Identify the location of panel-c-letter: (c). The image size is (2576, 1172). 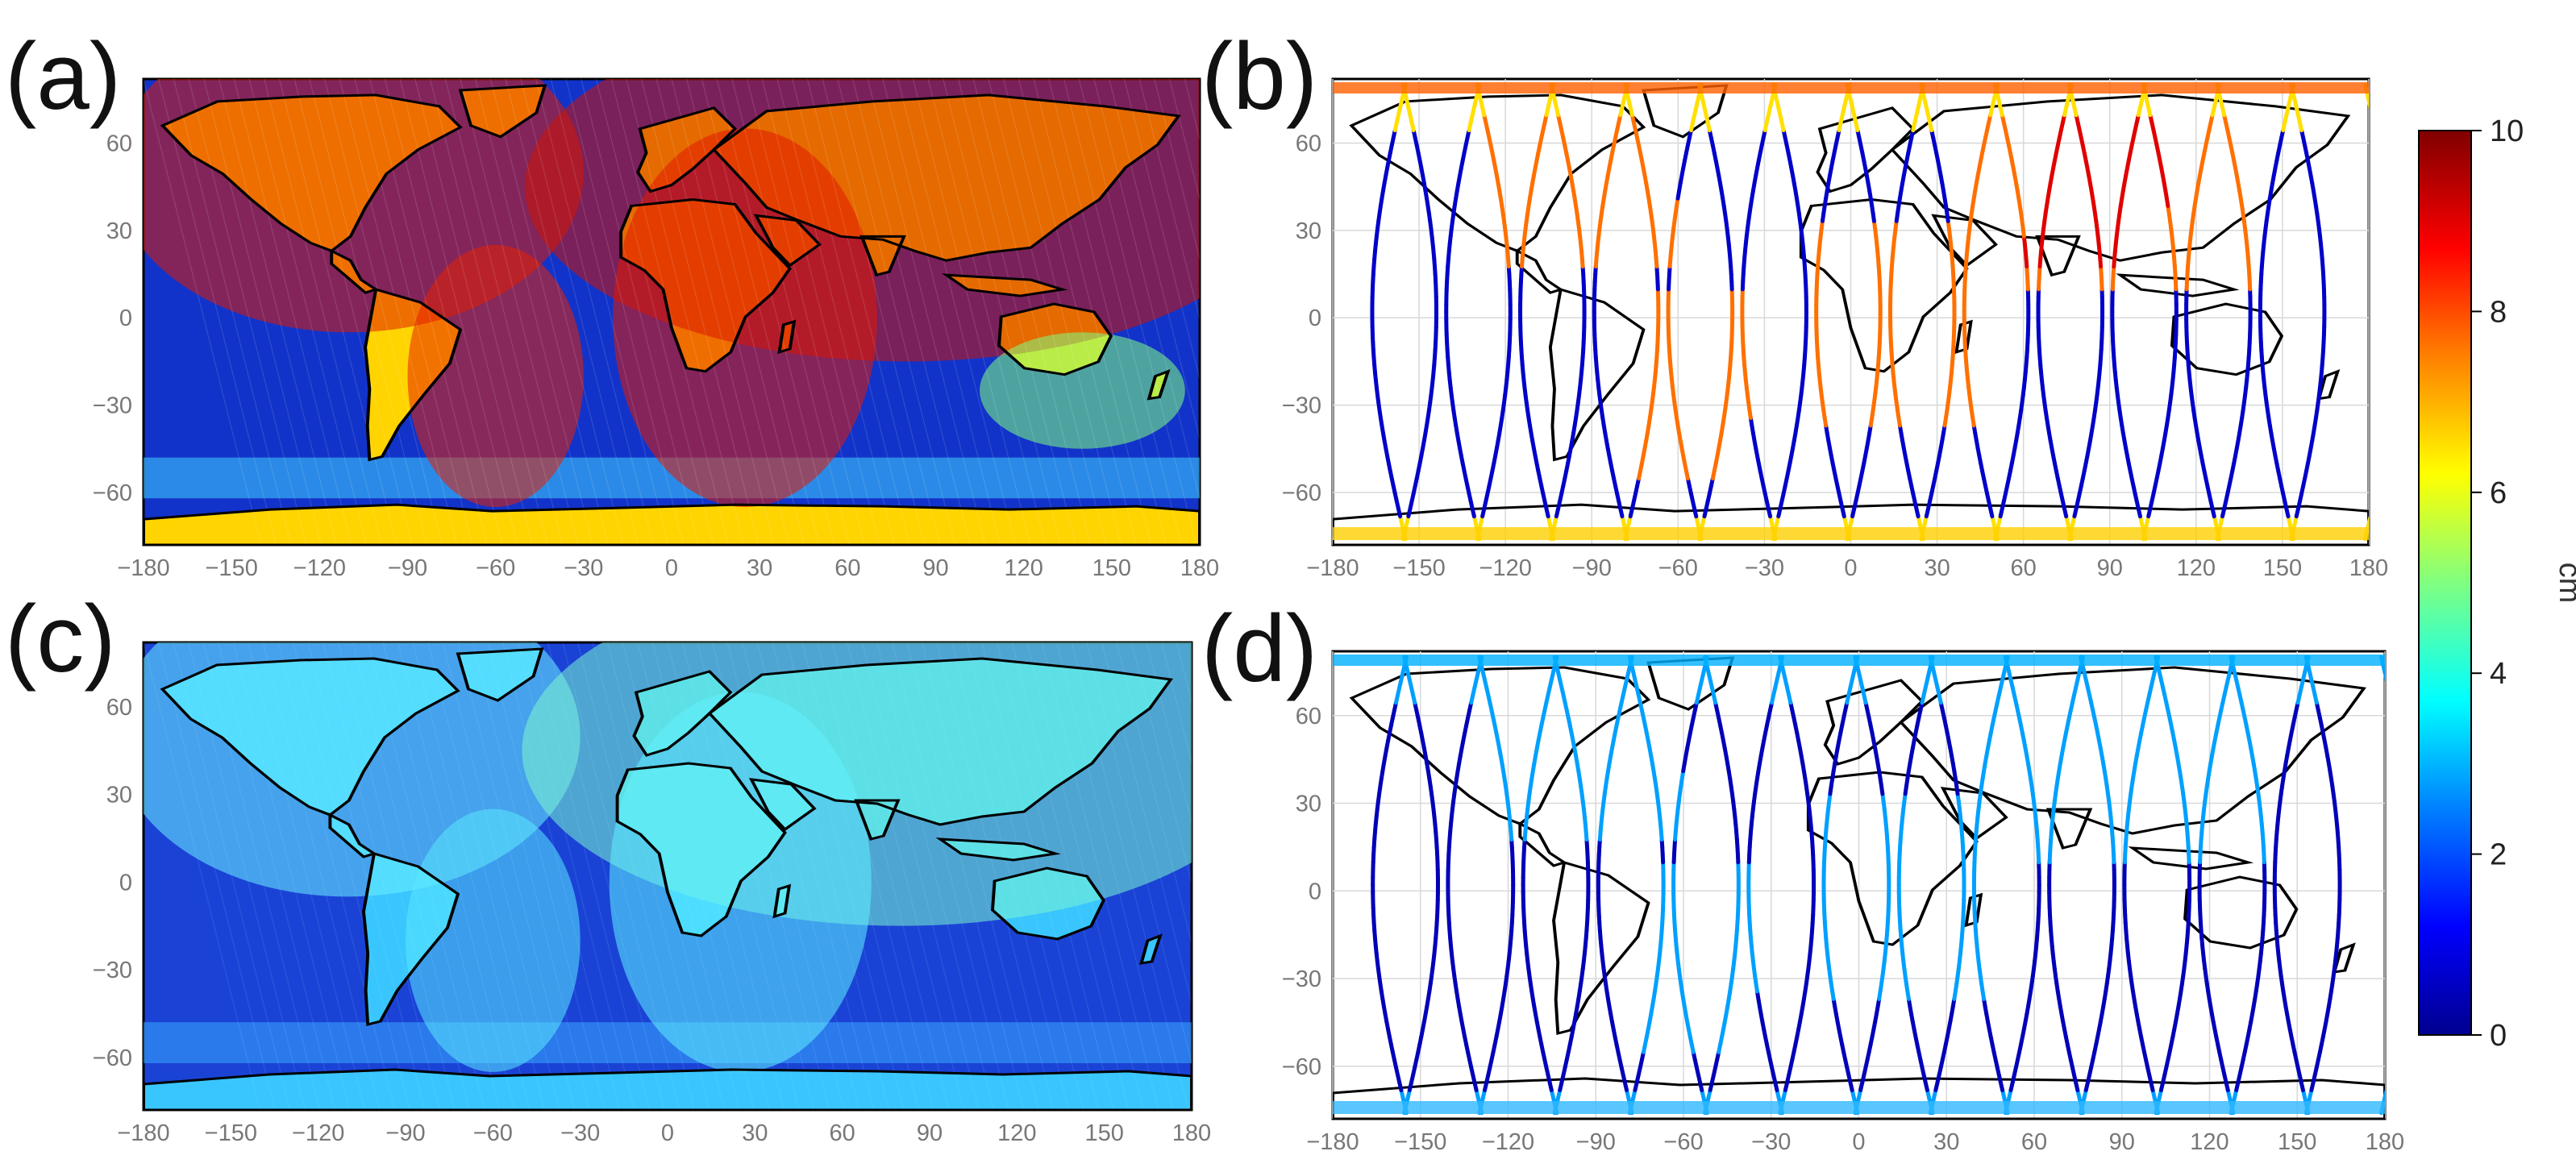
(60, 639).